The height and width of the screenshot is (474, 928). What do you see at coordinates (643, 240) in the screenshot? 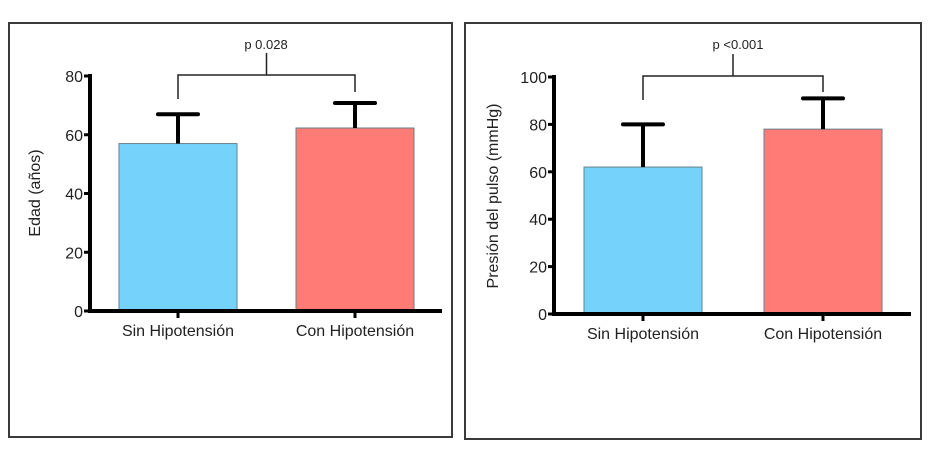
I see `bar-sin-hipotension` at bounding box center [643, 240].